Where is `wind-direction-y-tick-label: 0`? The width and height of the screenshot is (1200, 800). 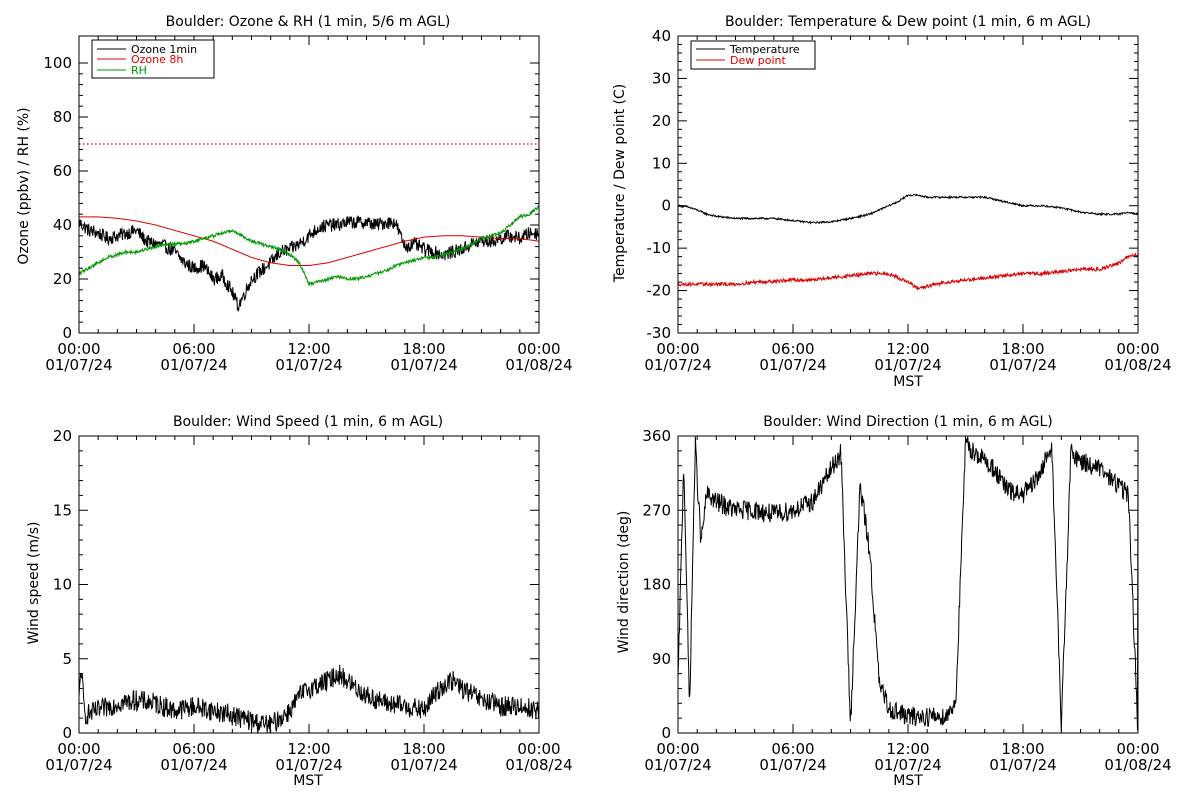
wind-direction-y-tick-label: 0 is located at coordinates (666, 733).